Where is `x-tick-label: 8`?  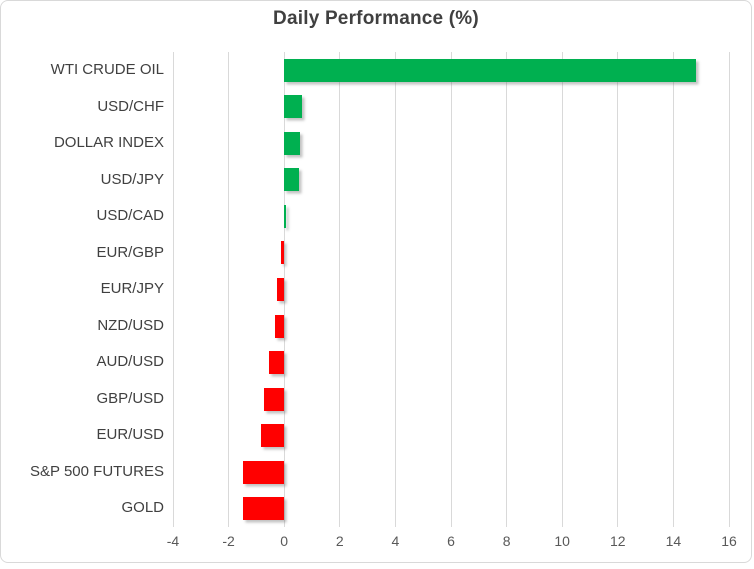
x-tick-label: 8 is located at coordinates (506, 541).